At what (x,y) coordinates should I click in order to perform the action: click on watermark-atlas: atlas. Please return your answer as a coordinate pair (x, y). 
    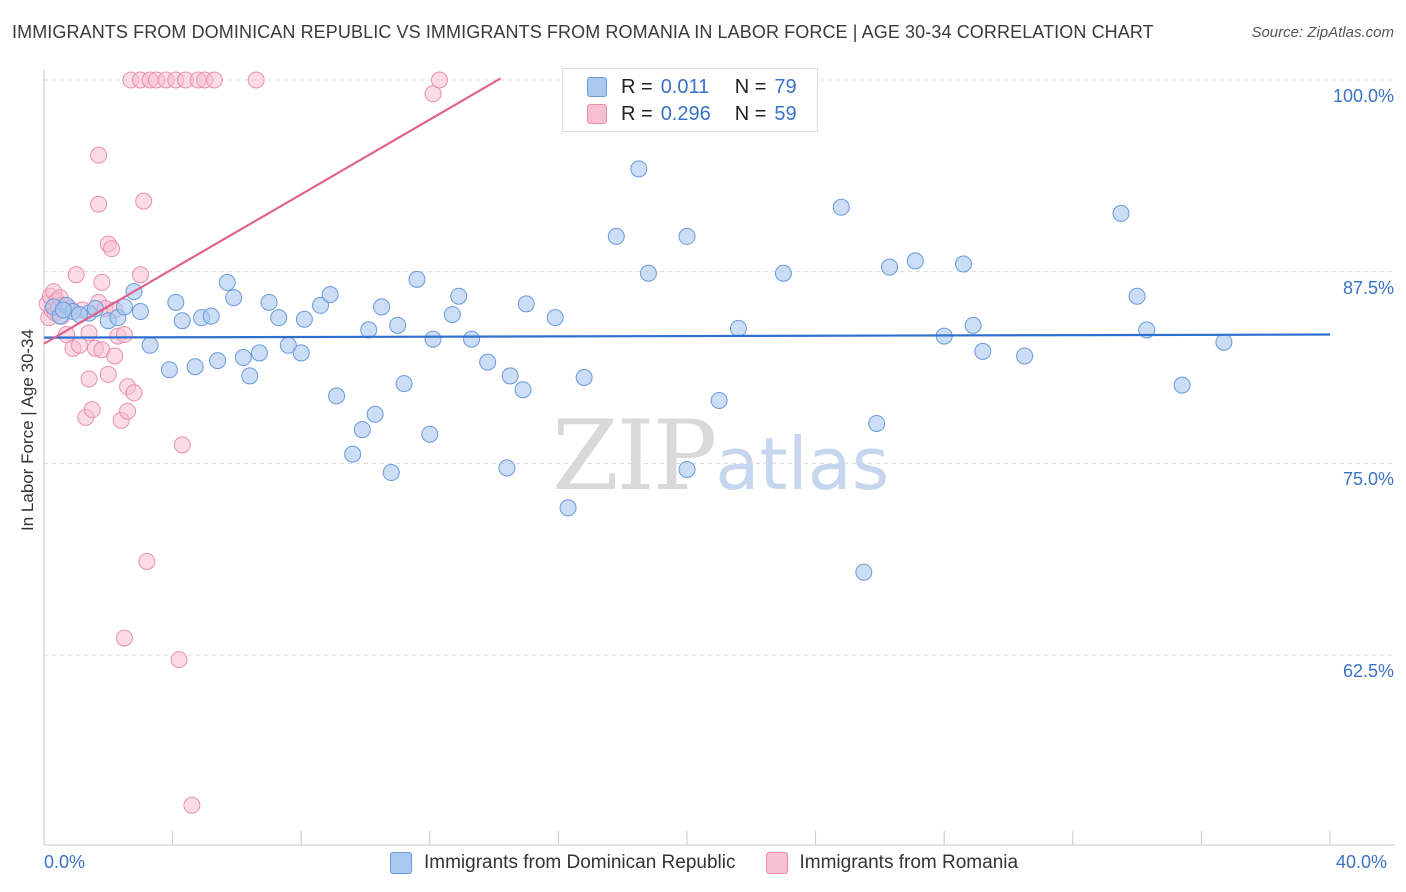
    Looking at the image, I should click on (802, 464).